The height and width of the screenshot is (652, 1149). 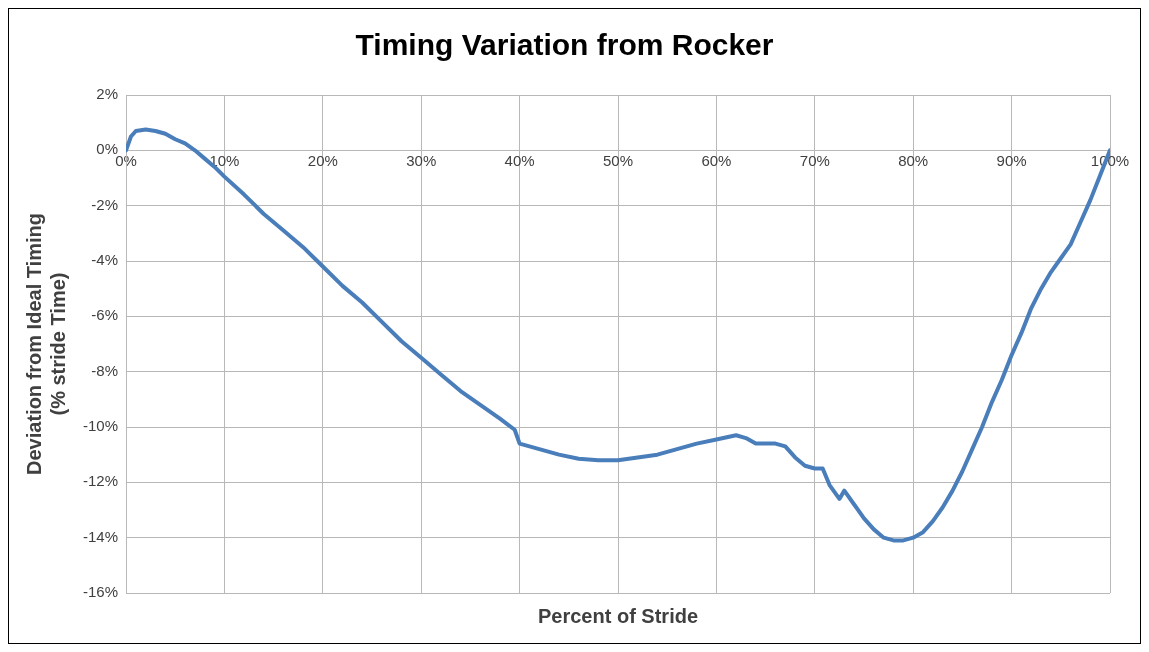 What do you see at coordinates (105, 260) in the screenshot?
I see `y-tick-label: -4%` at bounding box center [105, 260].